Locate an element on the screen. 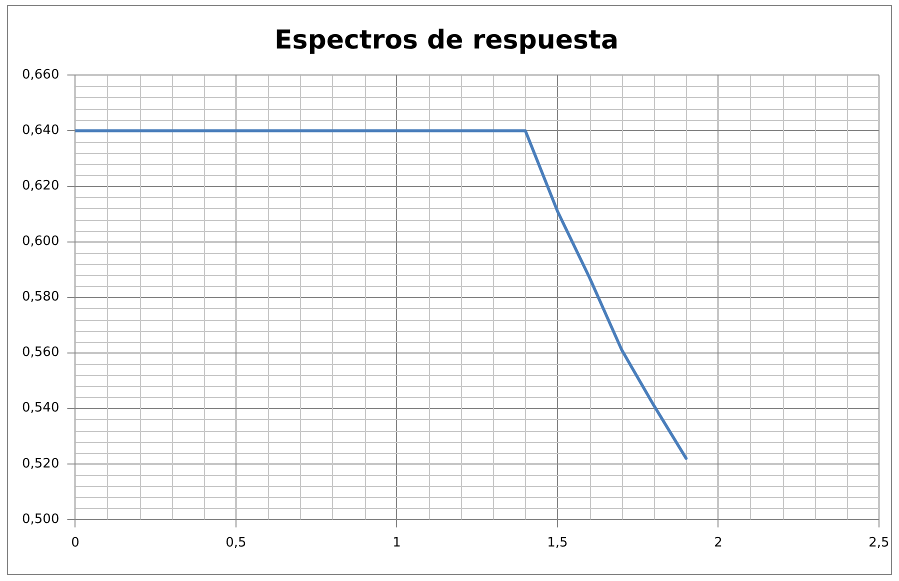 Image resolution: width=899 pixels, height=581 pixels. y-tick-label: 0,500 is located at coordinates (41, 519).